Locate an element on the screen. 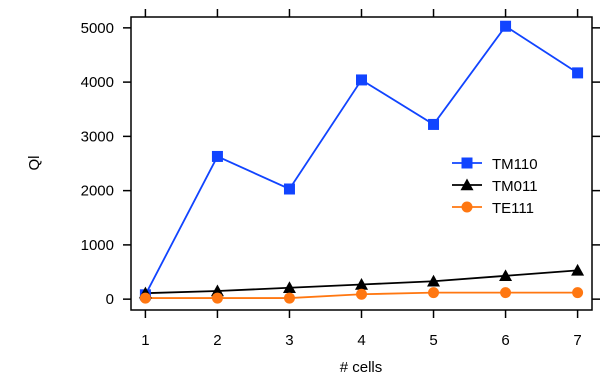 The height and width of the screenshot is (377, 605). x-tick-label: 1 is located at coordinates (145, 340).